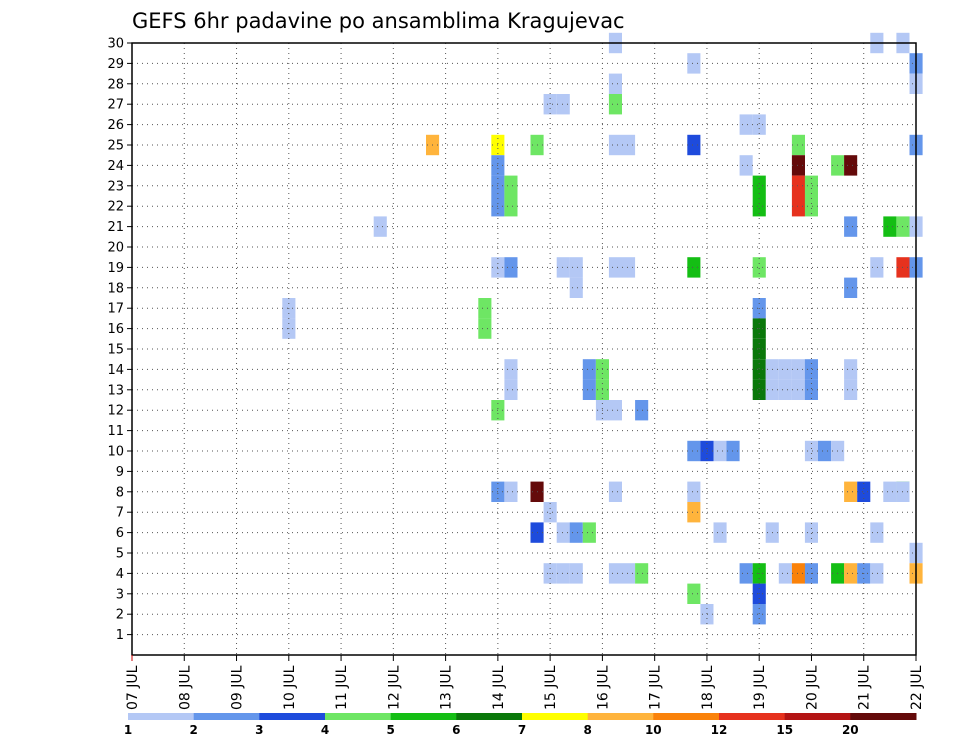 The height and width of the screenshot is (742, 960). Describe the element at coordinates (128, 730) in the screenshot. I see `legend-label: 1` at that location.